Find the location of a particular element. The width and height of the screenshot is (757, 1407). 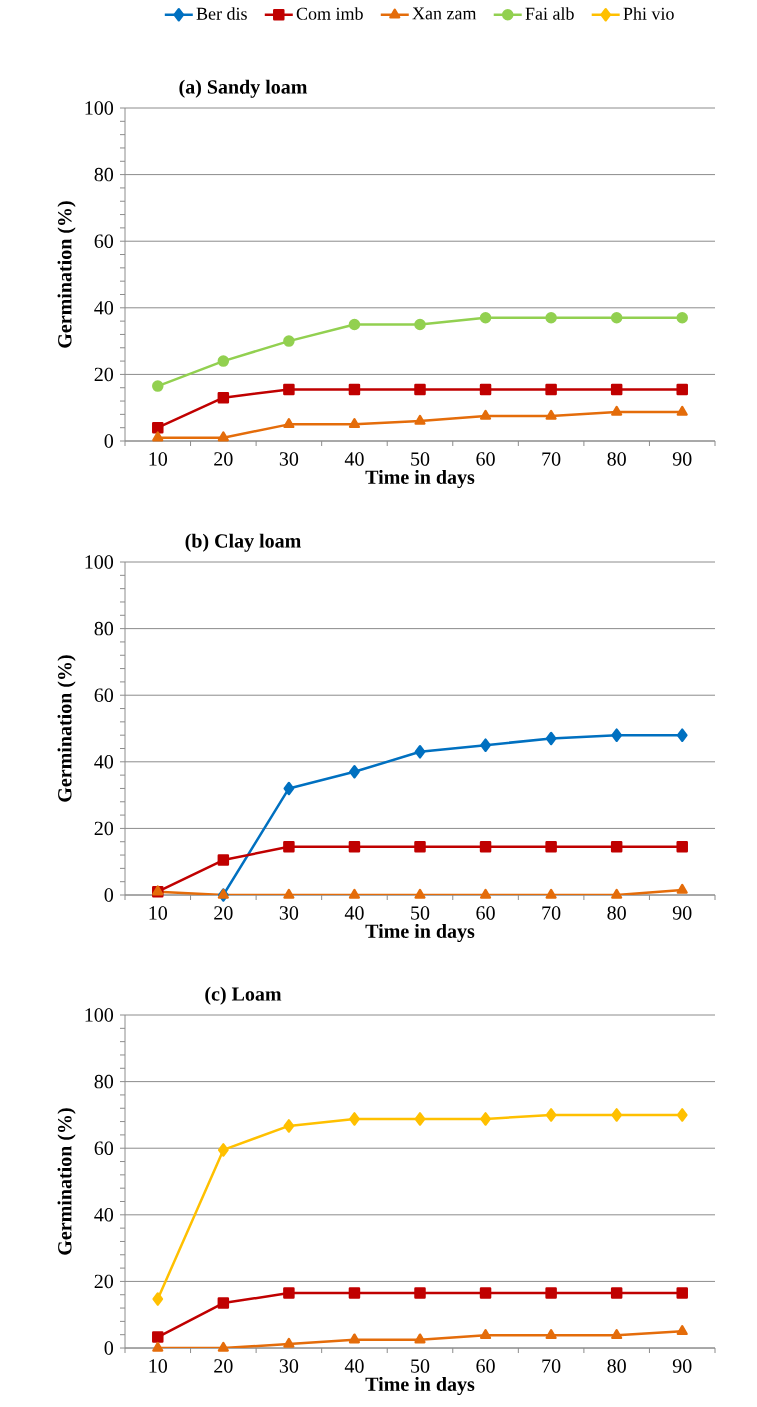

legend-label: Fai alb is located at coordinates (549, 13).